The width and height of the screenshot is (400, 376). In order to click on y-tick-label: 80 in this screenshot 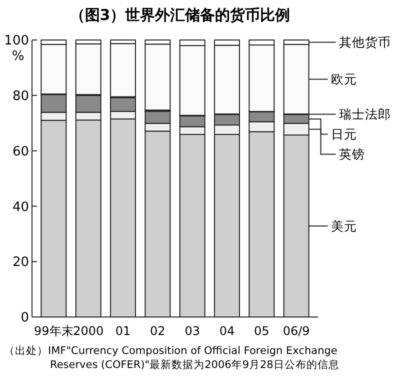, I will do `click(20, 96)`.